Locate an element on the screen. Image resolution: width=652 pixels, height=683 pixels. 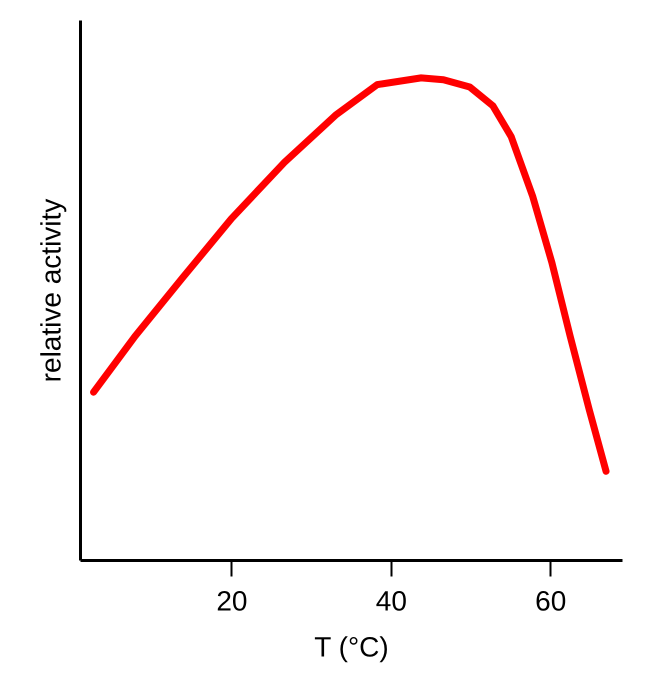
x-tick-label: 40 is located at coordinates (391, 601).